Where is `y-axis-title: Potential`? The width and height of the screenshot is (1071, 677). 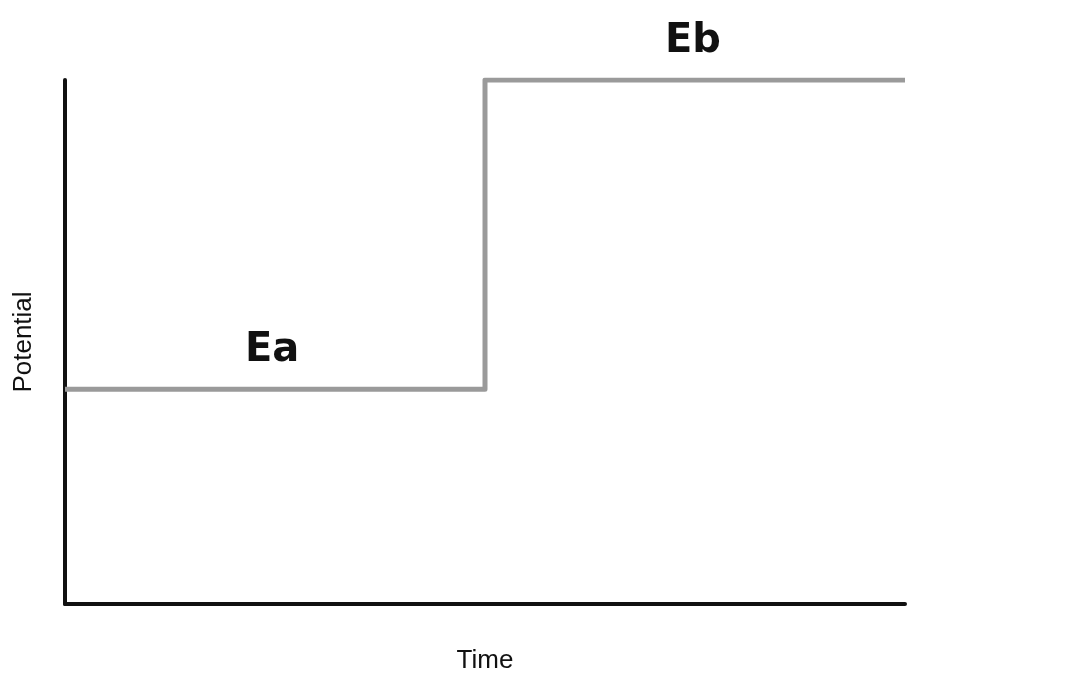 y-axis-title: Potential is located at coordinates (22, 342).